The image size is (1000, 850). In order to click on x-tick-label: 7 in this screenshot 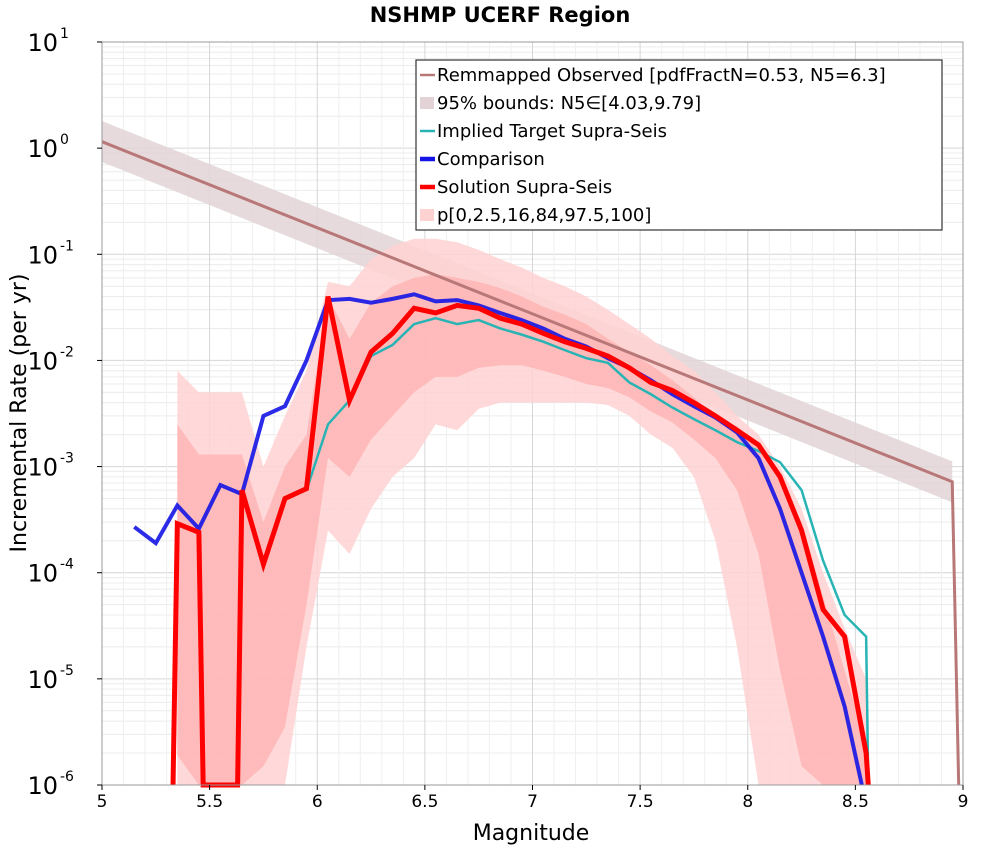, I will do `click(532, 802)`.